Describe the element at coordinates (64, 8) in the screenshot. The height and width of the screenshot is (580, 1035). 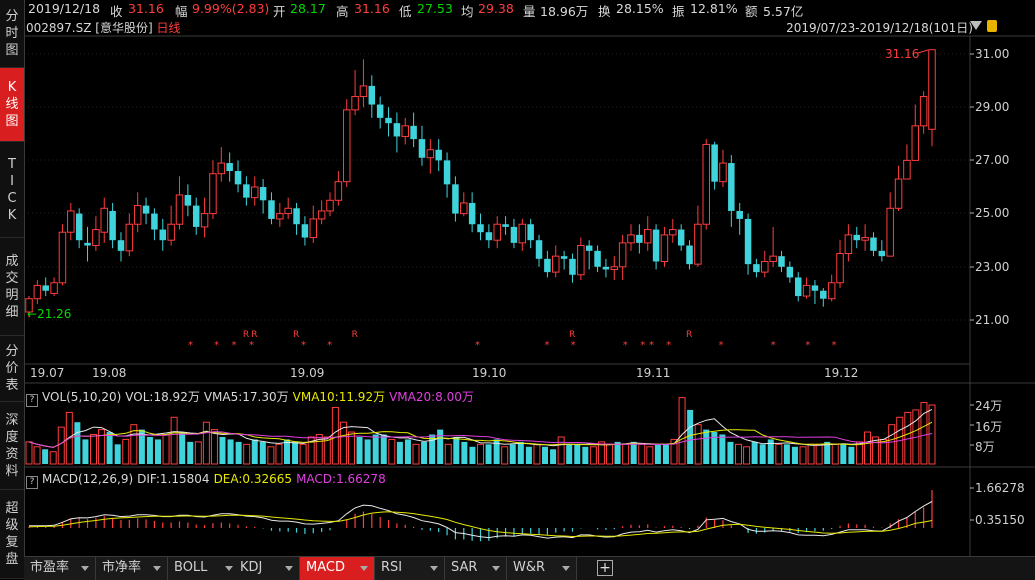
I see `quote-date: 2019/12/18` at that location.